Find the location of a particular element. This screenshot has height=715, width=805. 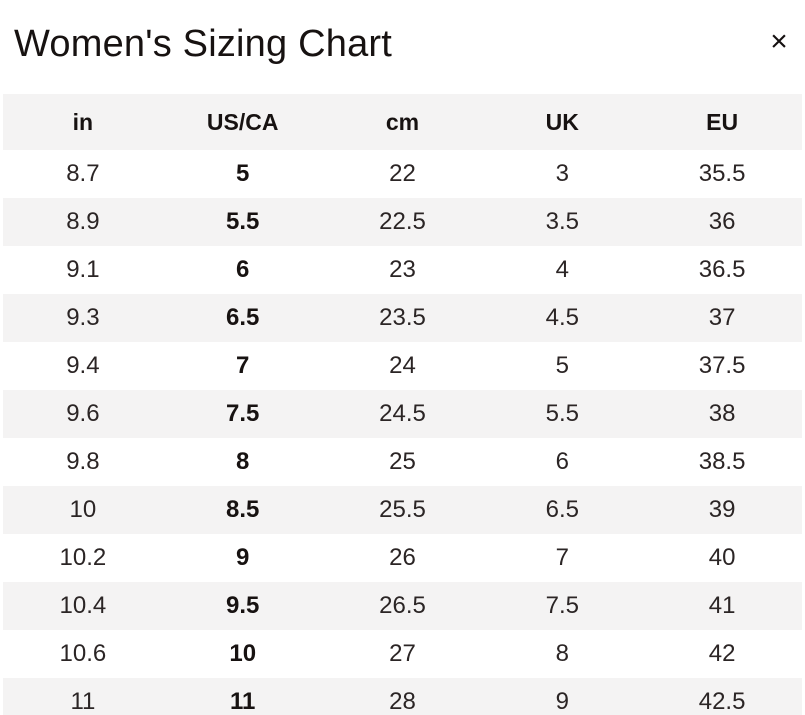

table-cell: 42 is located at coordinates (722, 653).